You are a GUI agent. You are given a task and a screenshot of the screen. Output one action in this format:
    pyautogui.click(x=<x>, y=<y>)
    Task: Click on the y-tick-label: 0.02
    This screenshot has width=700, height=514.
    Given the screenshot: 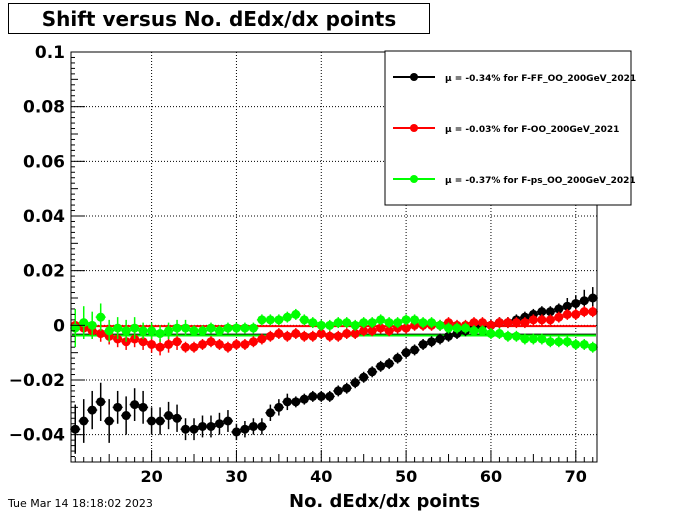 What is the action you would take?
    pyautogui.click(x=44, y=272)
    